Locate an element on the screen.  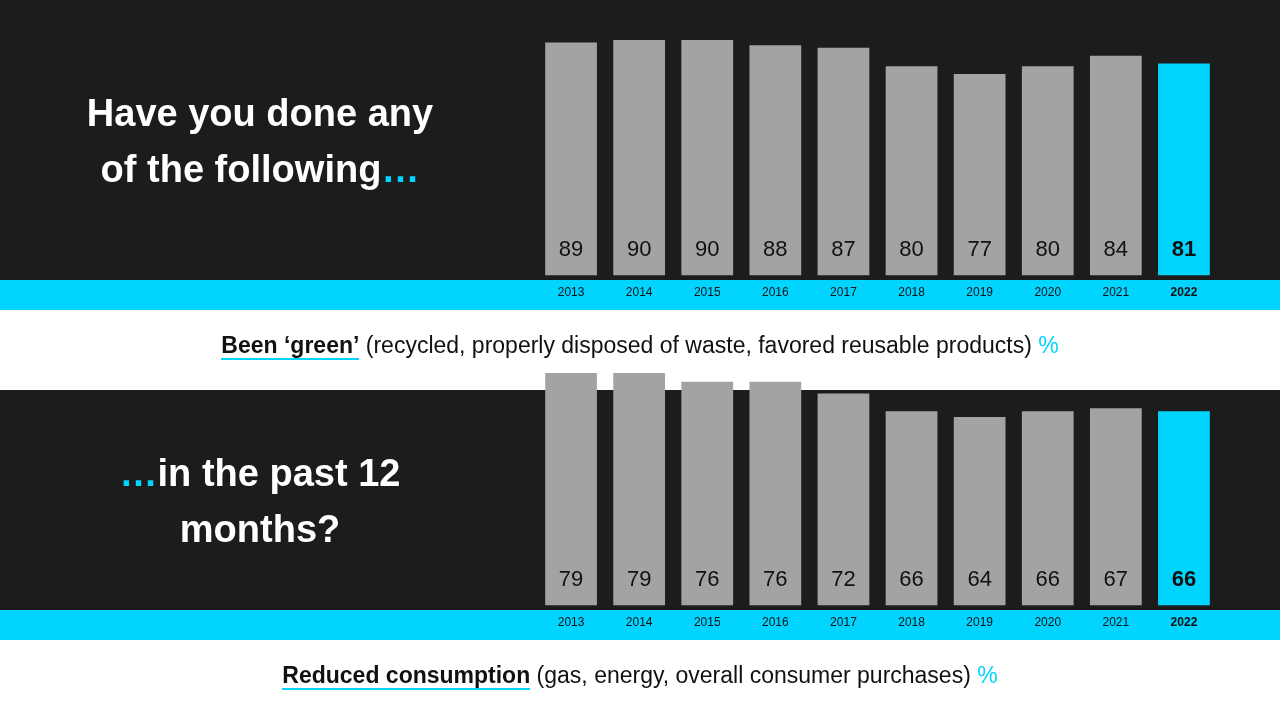
data-label: 67 is located at coordinates (1116, 578).